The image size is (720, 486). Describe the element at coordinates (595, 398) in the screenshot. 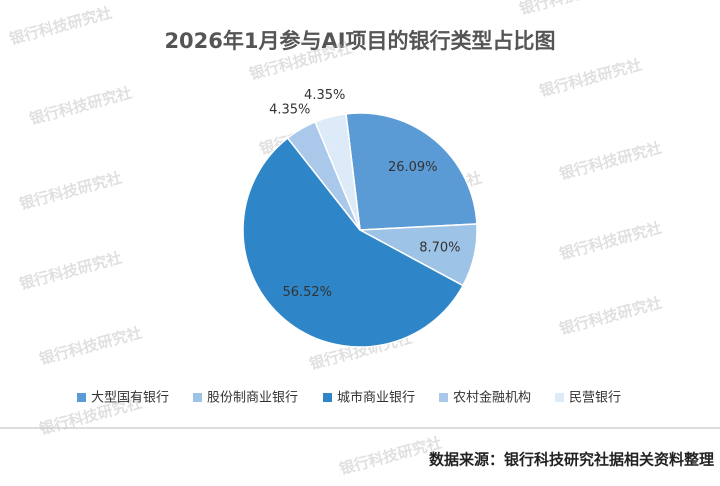

I see `legend-label: 民营银行` at that location.